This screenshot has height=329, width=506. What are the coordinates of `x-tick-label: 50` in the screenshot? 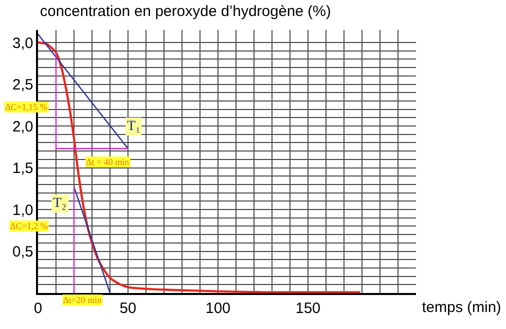 It's located at (128, 308).